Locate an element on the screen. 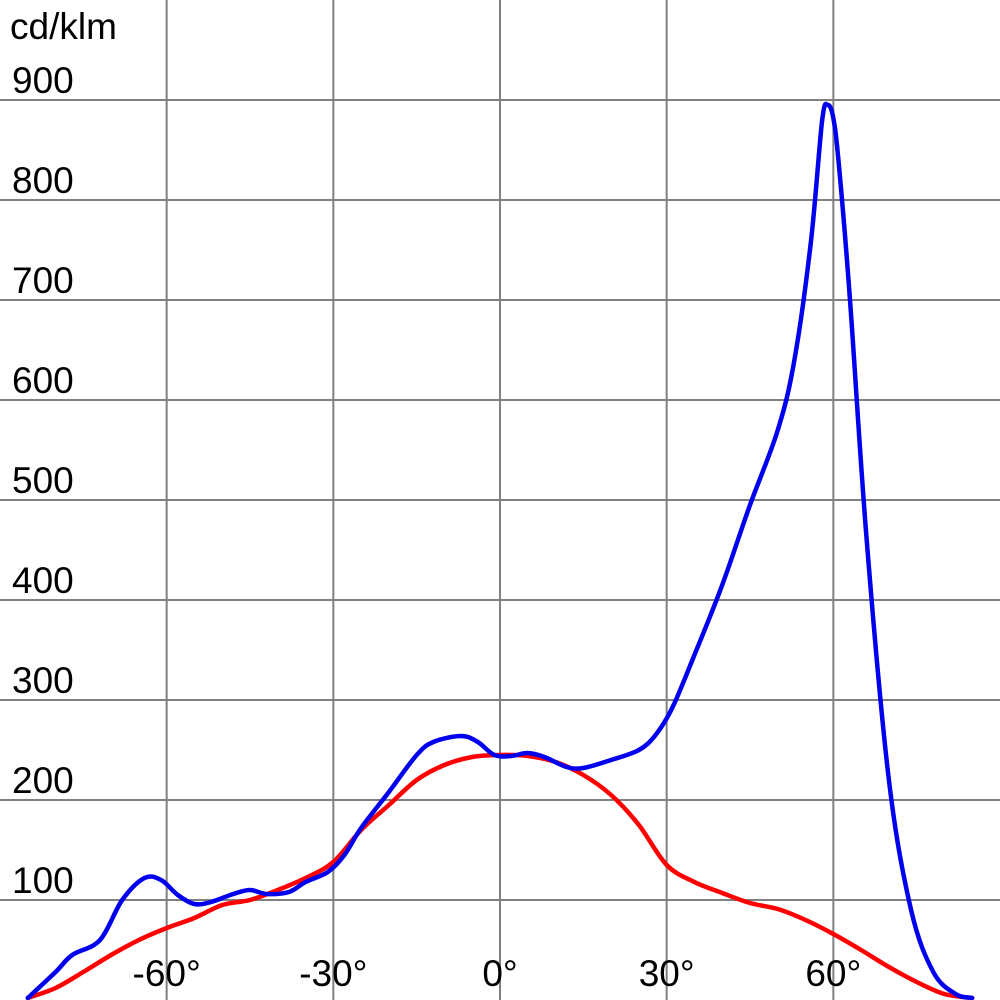 The height and width of the screenshot is (1000, 1000). y-tick-label: 700 is located at coordinates (43, 280).